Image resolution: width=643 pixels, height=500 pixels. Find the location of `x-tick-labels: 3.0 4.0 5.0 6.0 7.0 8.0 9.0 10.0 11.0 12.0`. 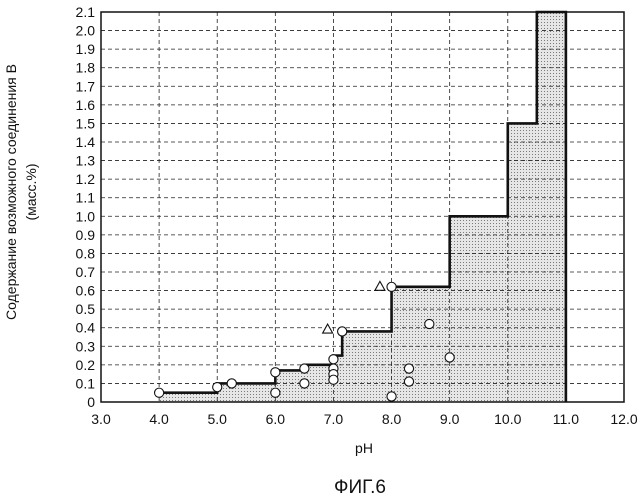

x-tick-labels: 3.0 4.0 5.0 6.0 7.0 8.0 9.0 10.0 11.0 12.0 is located at coordinates (364, 419).